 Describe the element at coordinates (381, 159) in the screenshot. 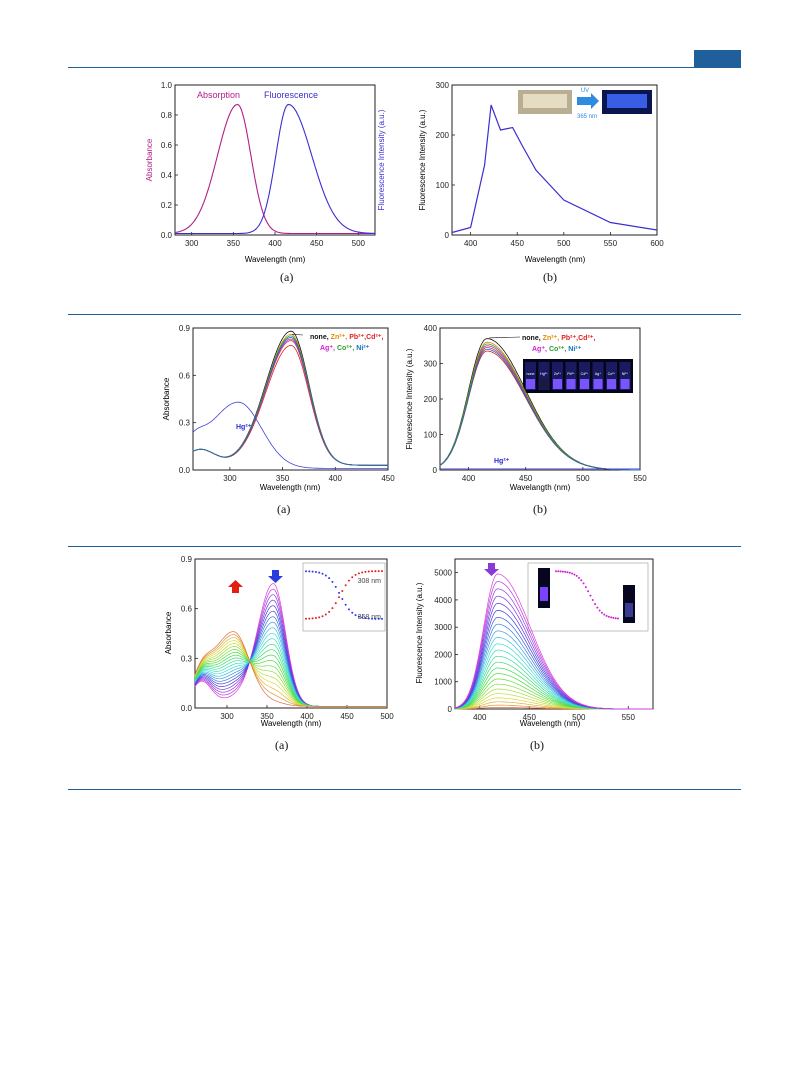

I see `y2-axis-label: Fluorescence Intensity (a.u.)` at that location.